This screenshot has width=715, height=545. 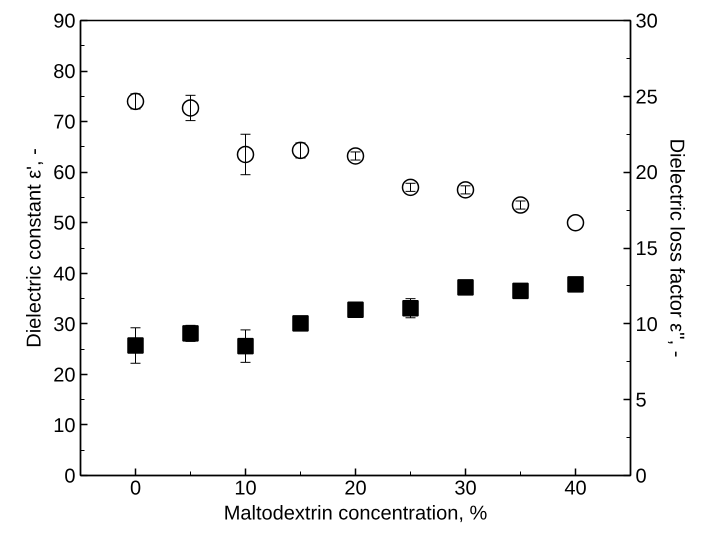 I want to click on y-tick-label: 50, so click(x=64, y=223).